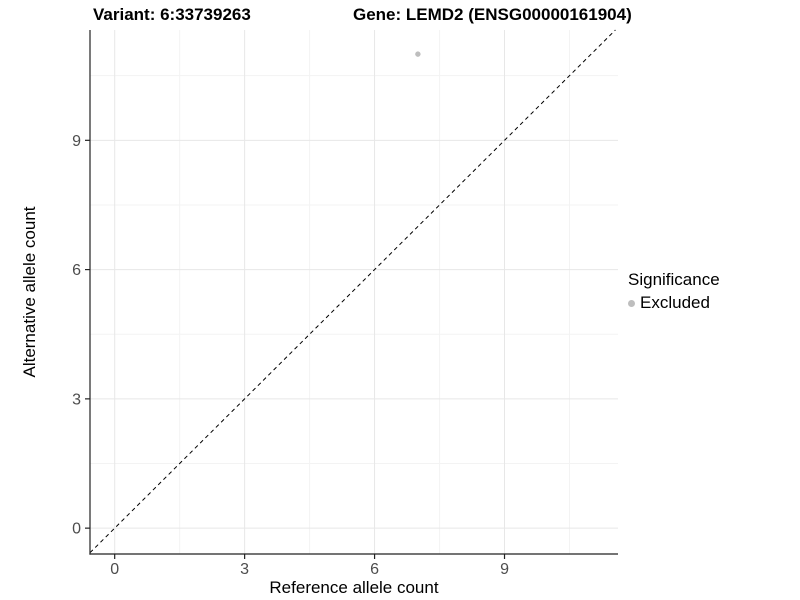 This screenshot has height=600, width=800. I want to click on legend-item-excluded: Excluded, so click(674, 303).